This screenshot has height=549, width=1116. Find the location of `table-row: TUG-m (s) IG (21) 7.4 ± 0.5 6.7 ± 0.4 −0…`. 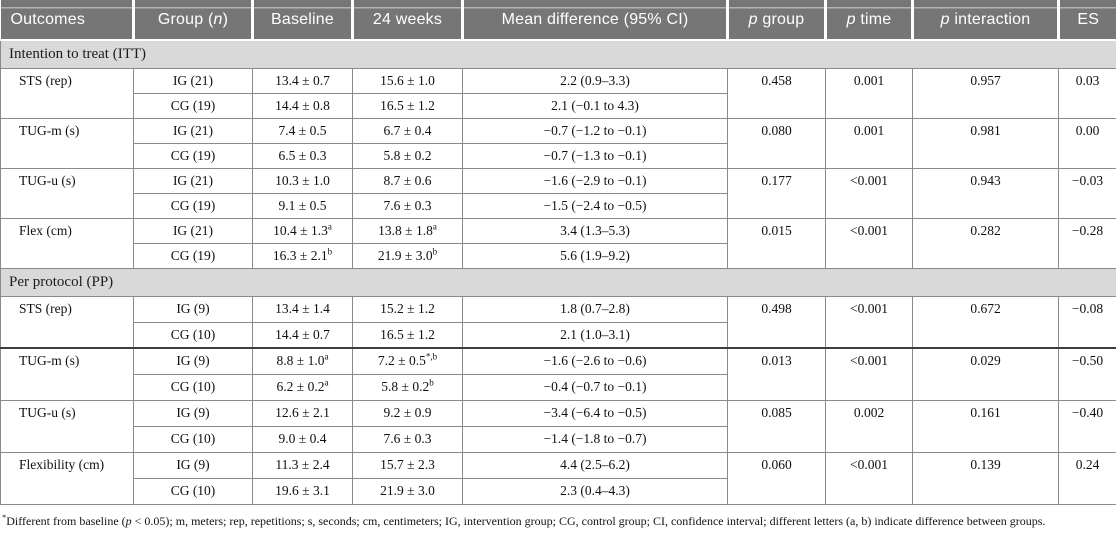

table-row: TUG-m (s) IG (21) 7.4 ± 0.5 6.7 ± 0.4 −0… is located at coordinates (558, 143).